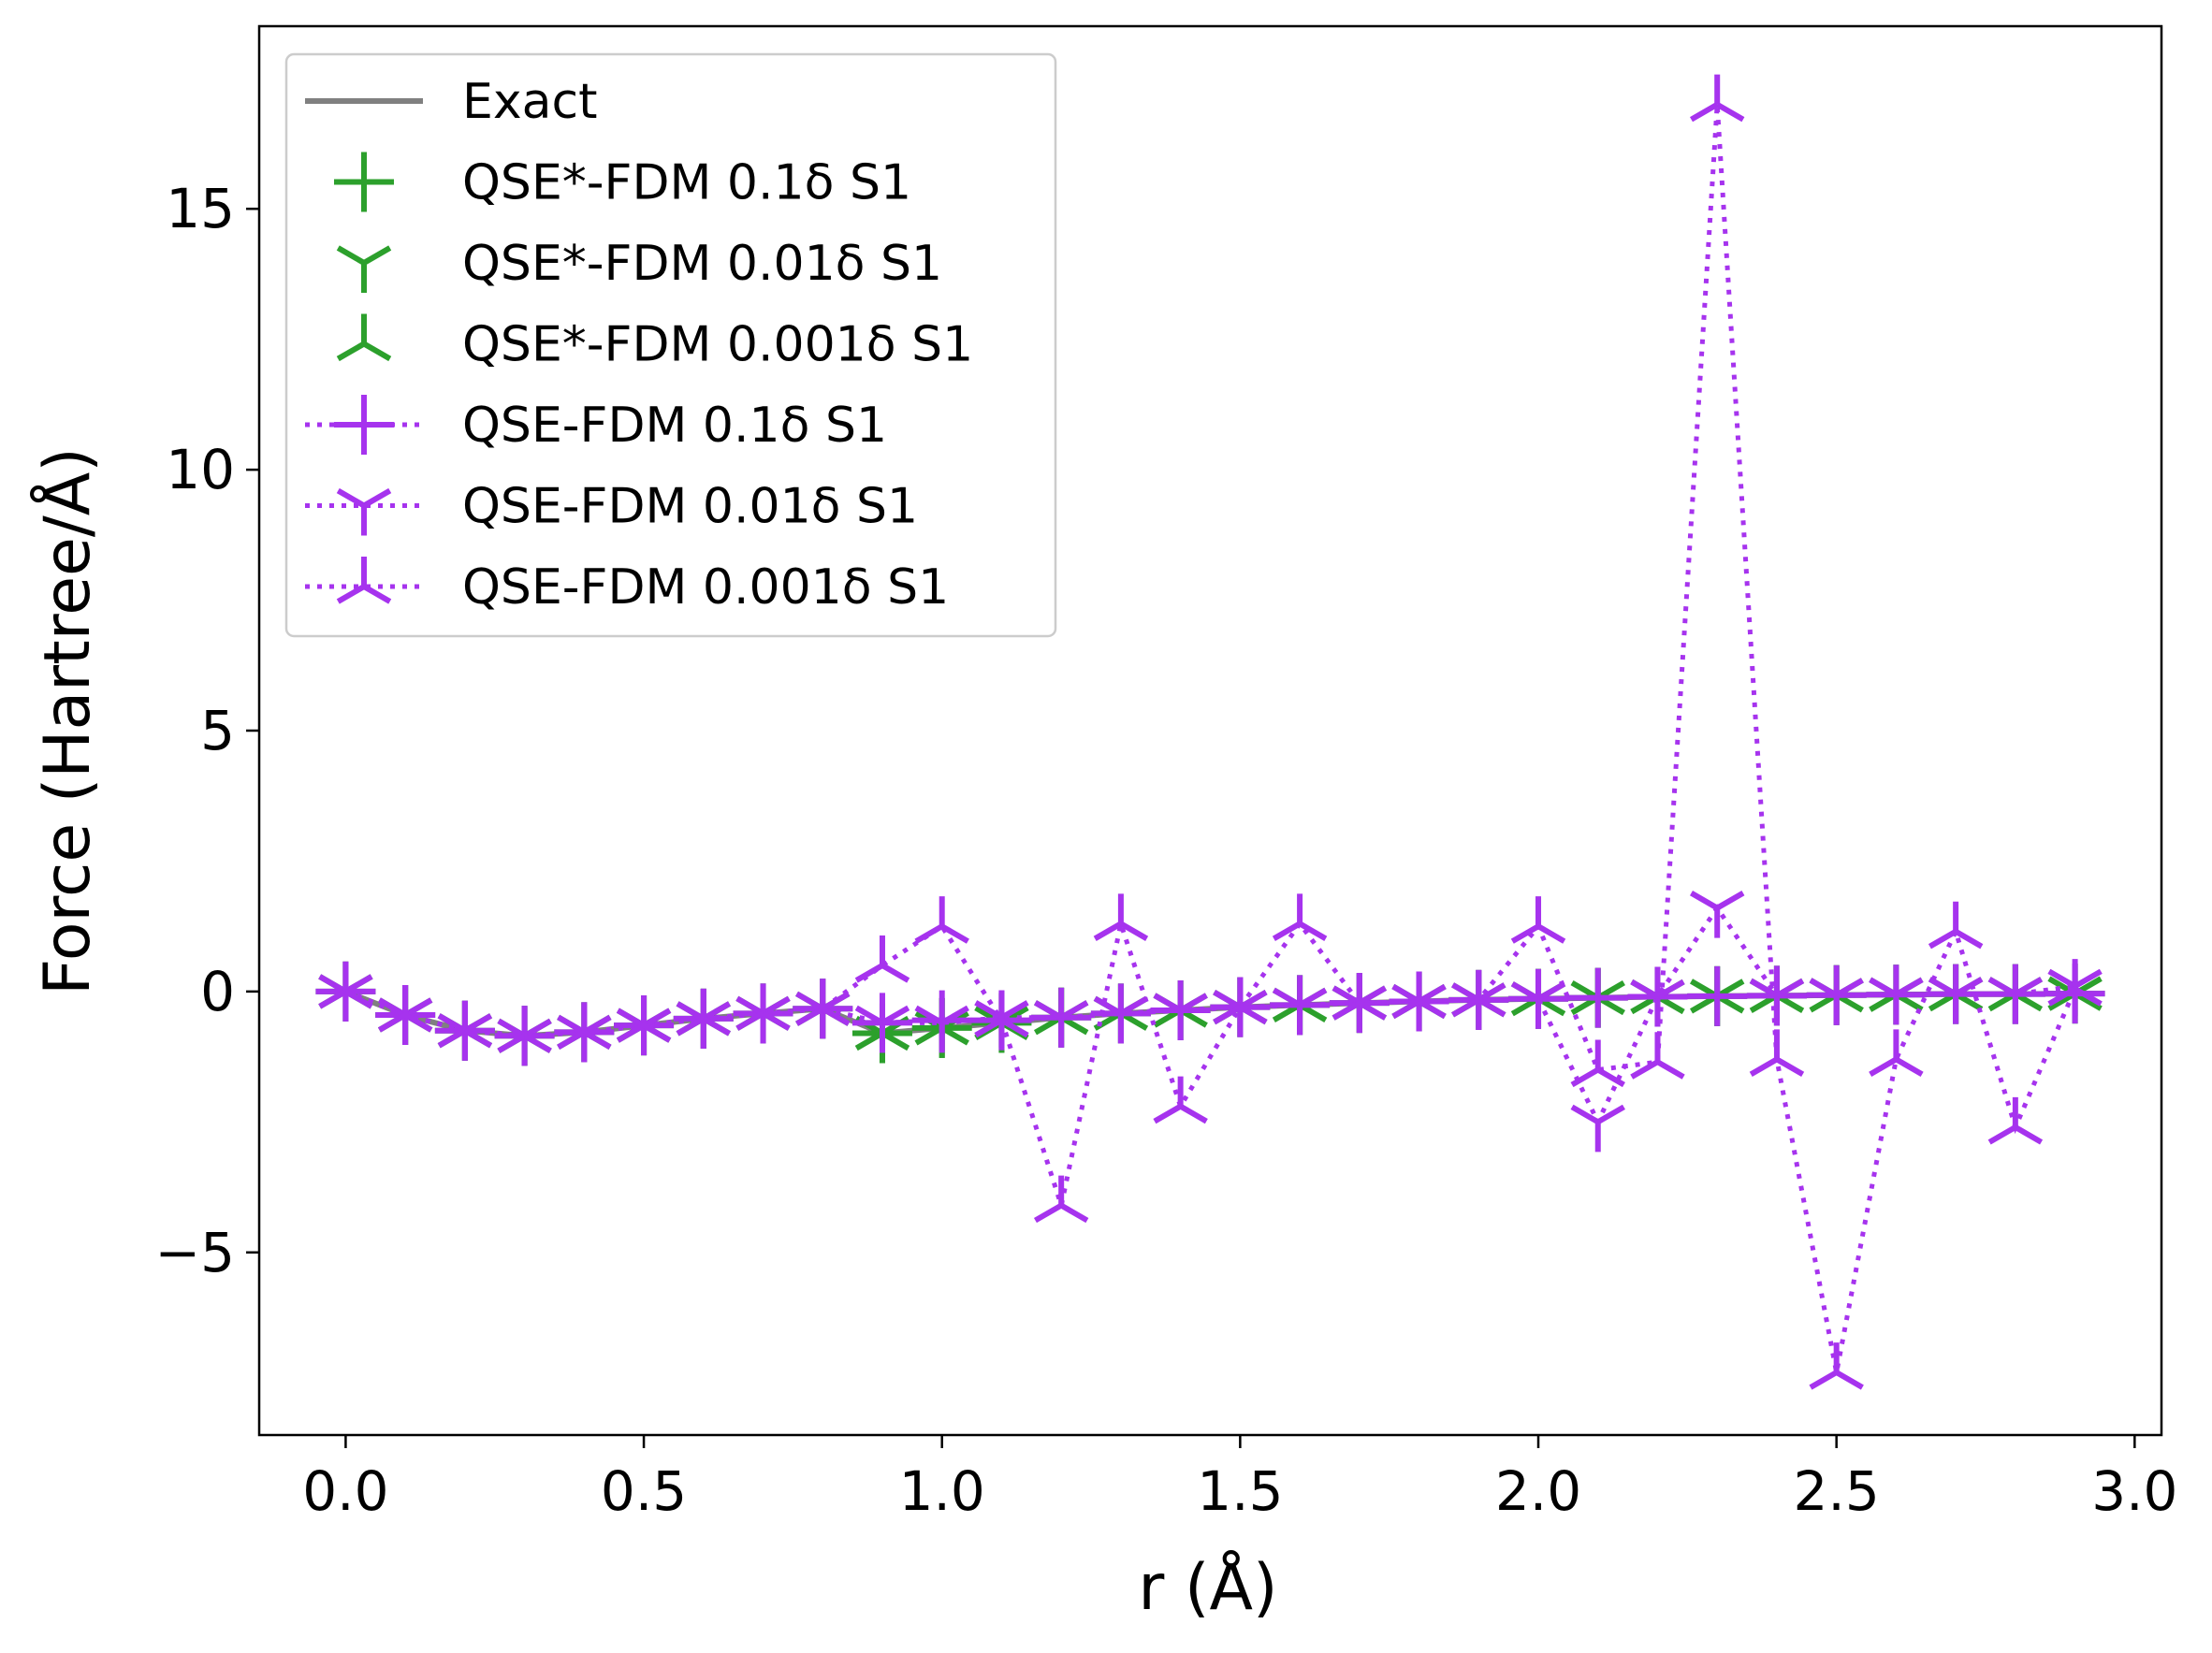 This screenshot has width=2212, height=1653. I want to click on x-tick-label: 0.0, so click(345, 1491).